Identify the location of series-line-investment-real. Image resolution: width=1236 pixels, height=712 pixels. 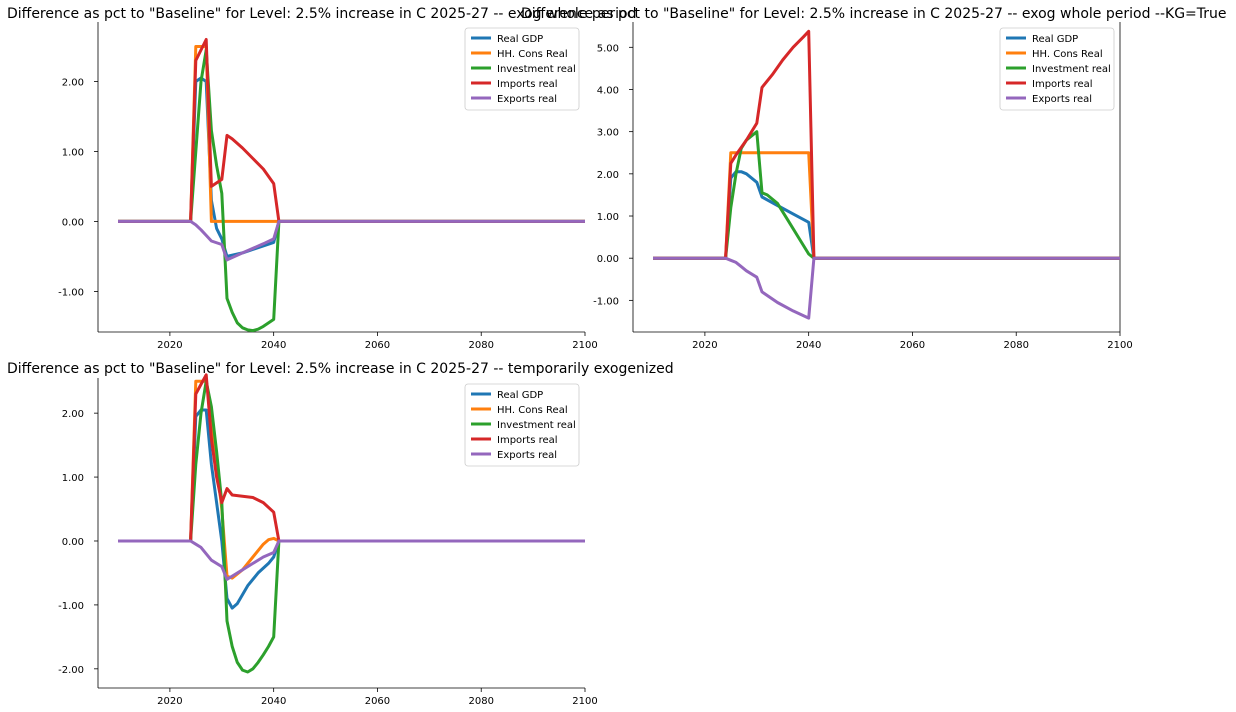
(886, 195).